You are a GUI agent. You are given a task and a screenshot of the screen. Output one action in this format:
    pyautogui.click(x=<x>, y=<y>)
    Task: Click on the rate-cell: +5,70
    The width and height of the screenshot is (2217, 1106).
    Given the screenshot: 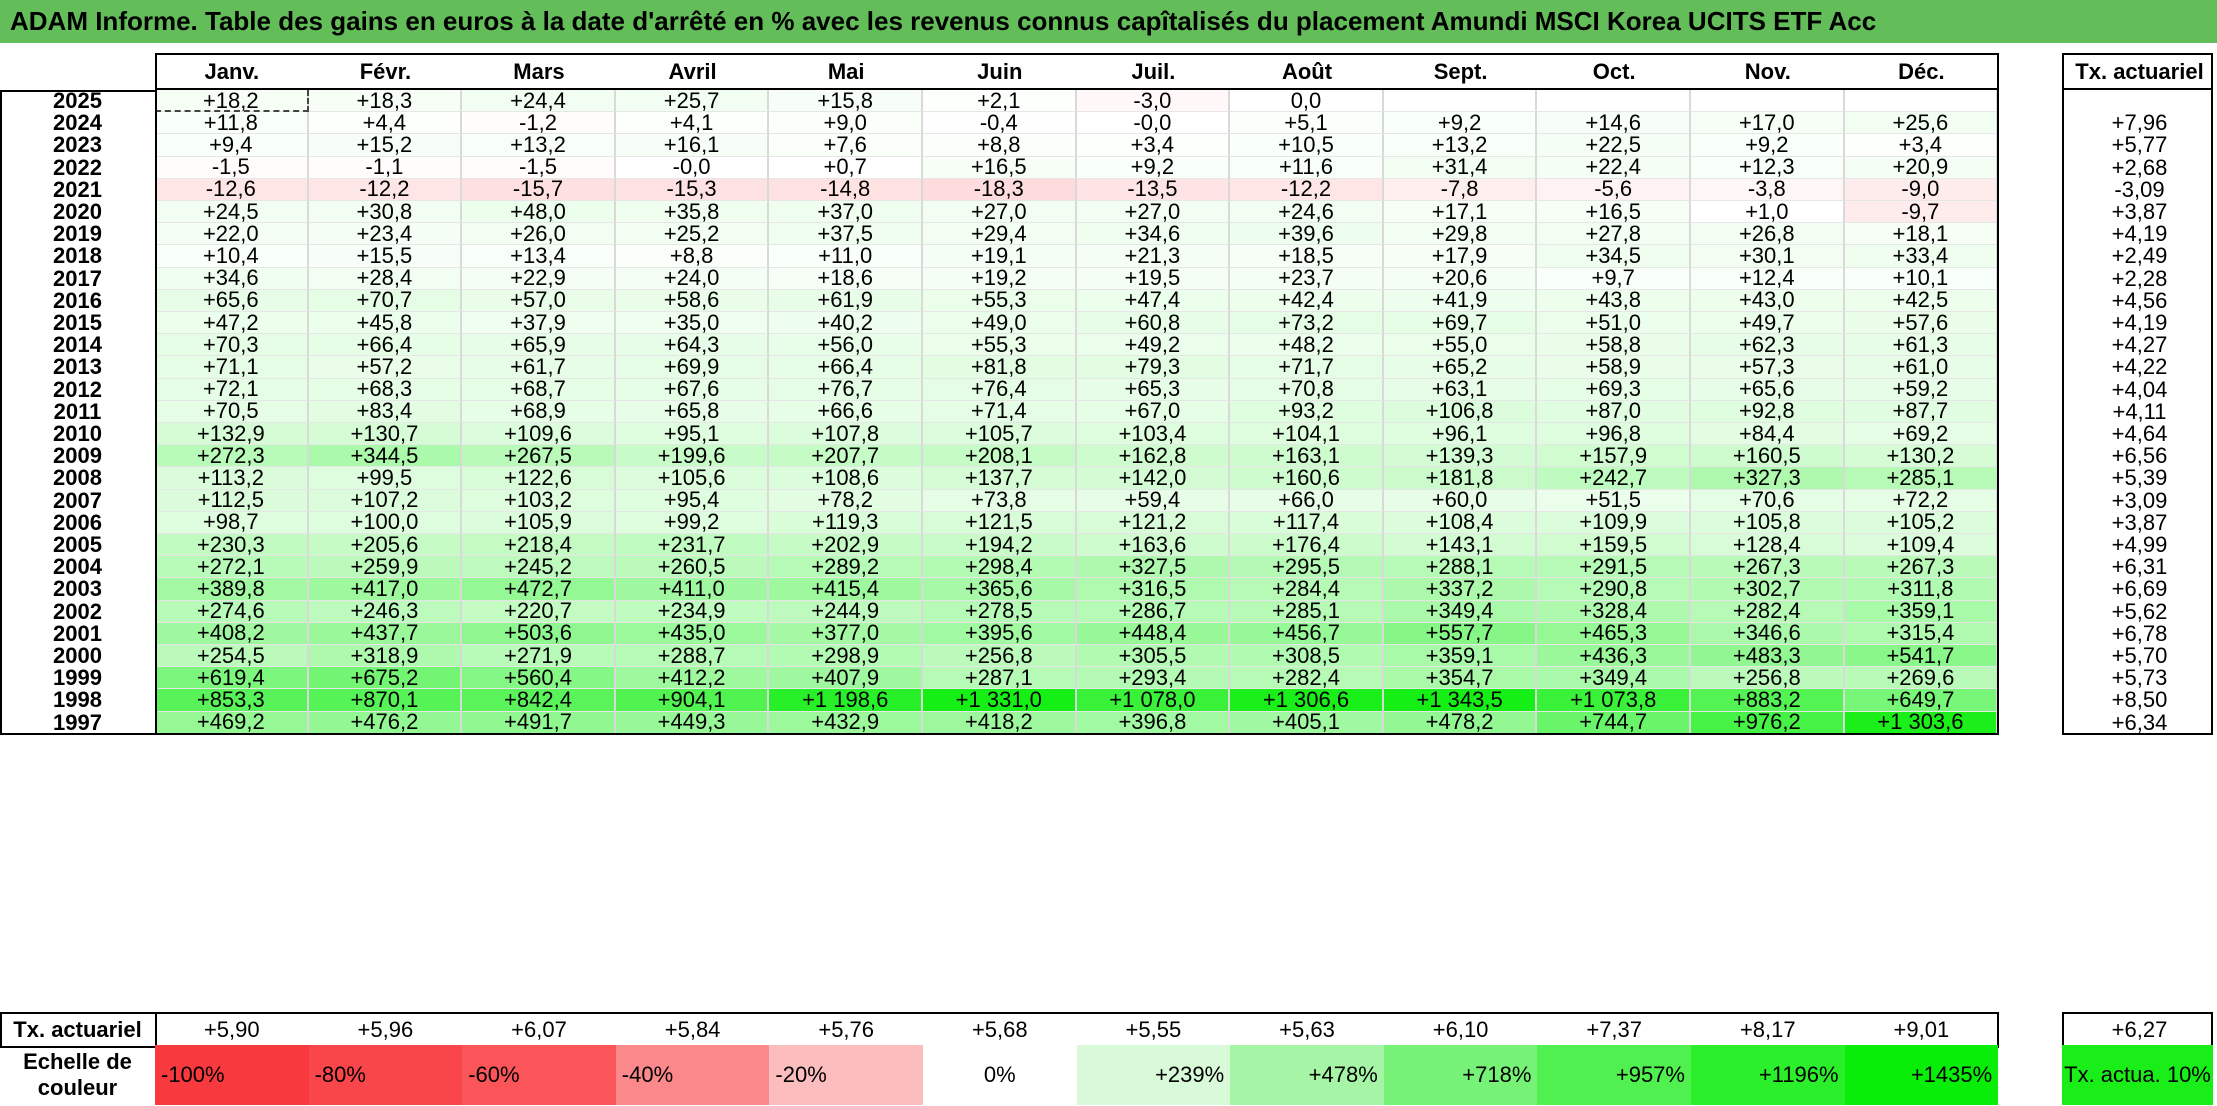 What is the action you would take?
    pyautogui.click(x=2139, y=656)
    